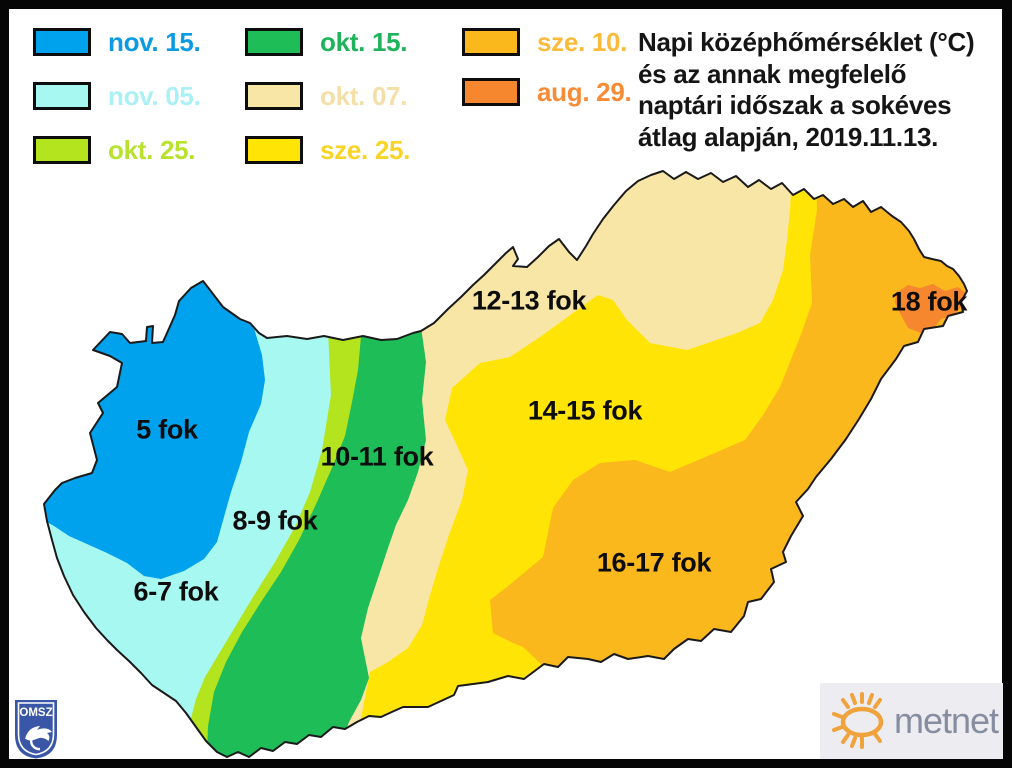 The height and width of the screenshot is (768, 1012). I want to click on title-line-2: és az annak megfelelő, so click(772, 73).